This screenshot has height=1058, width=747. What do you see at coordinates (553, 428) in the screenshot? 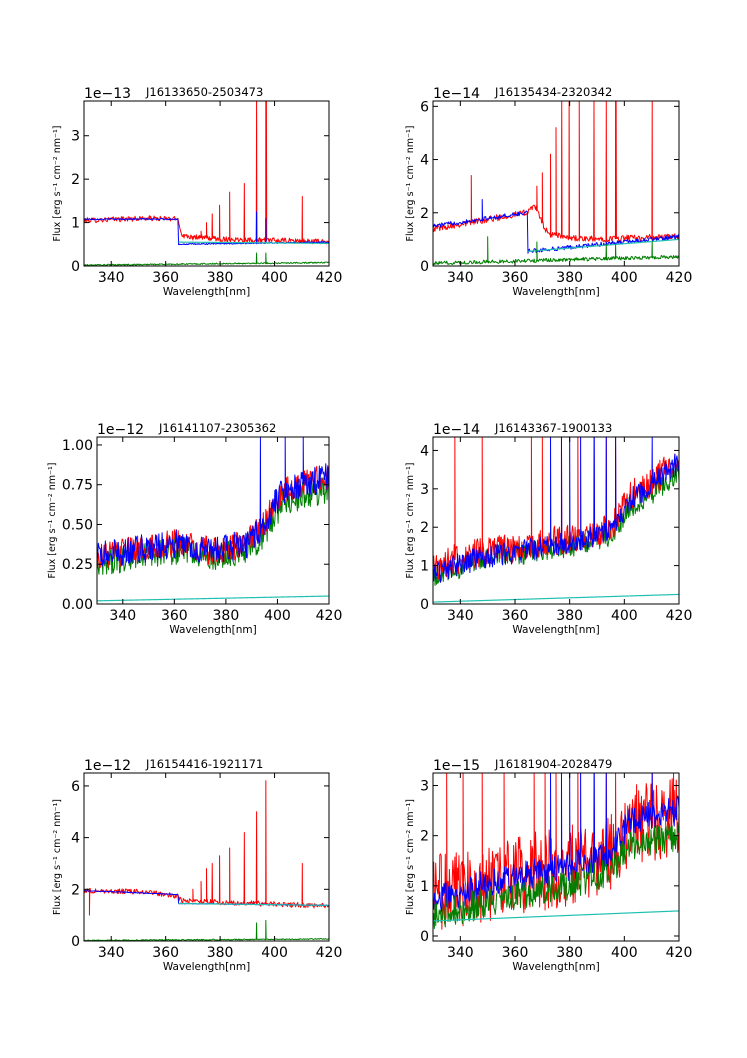
I see `chart-title: J16143367-1900133` at bounding box center [553, 428].